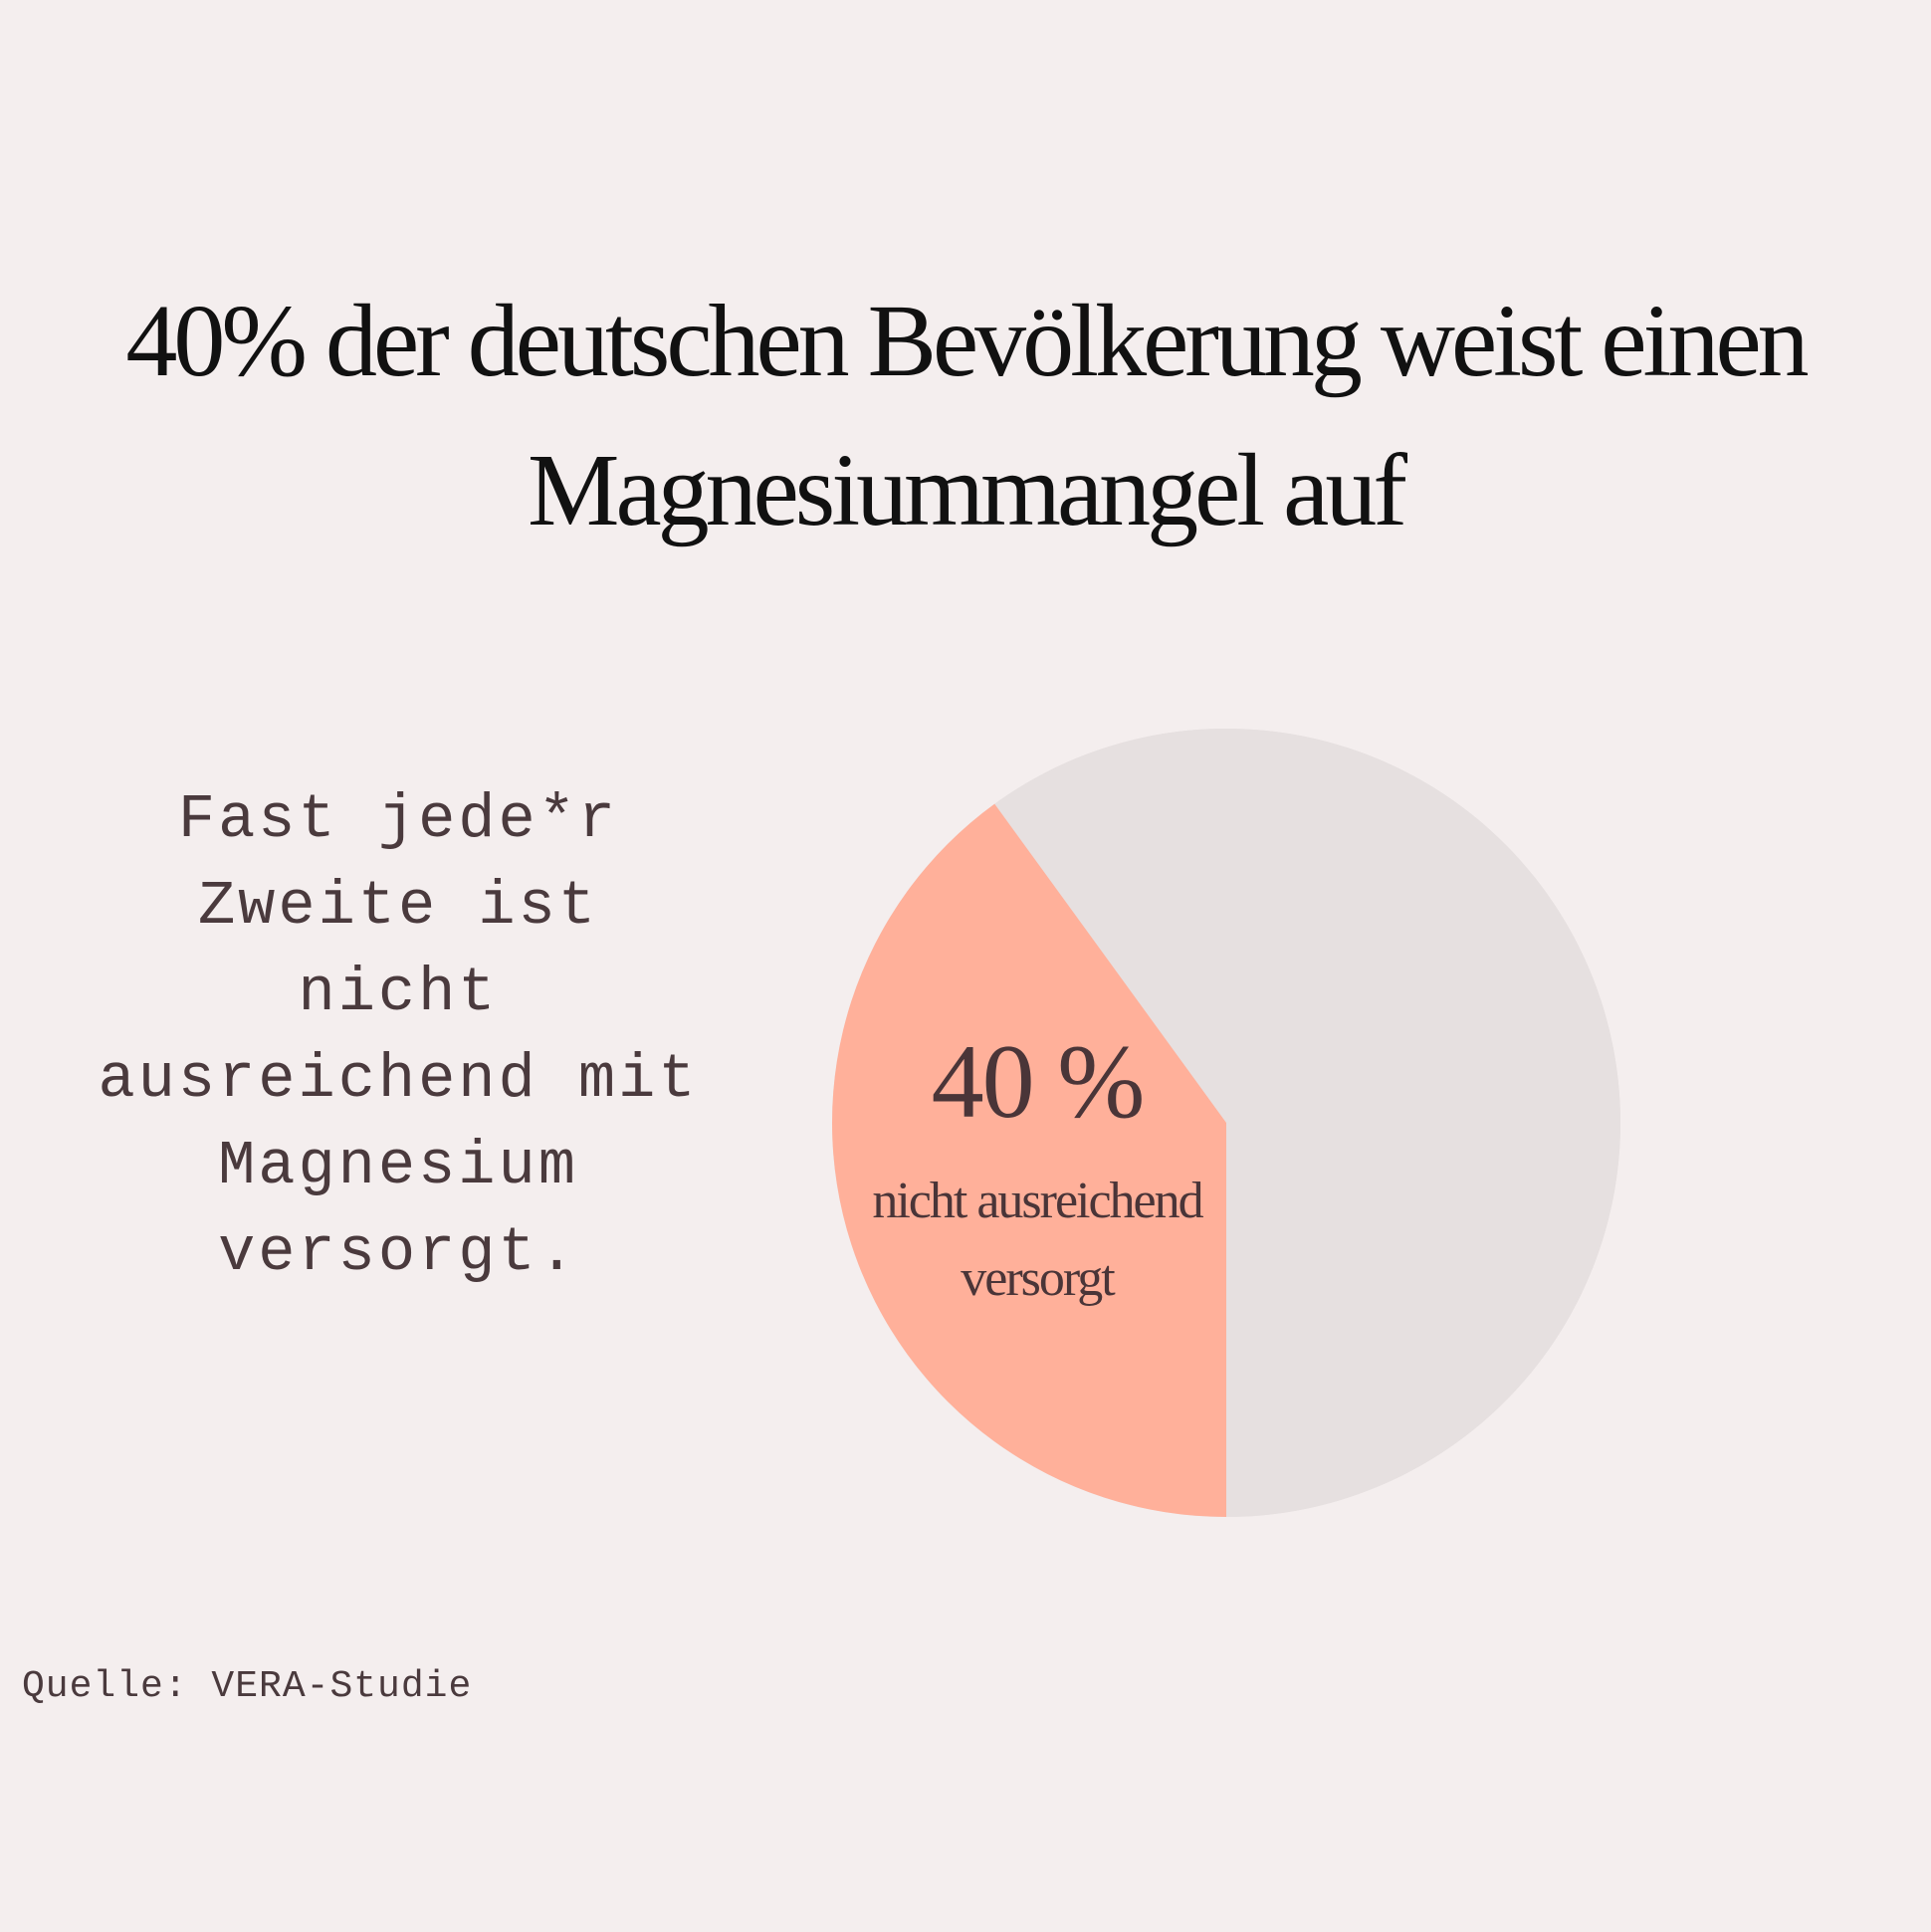 The height and width of the screenshot is (1932, 1931). I want to click on title-line-2: Magnesiummangel auf, so click(968, 490).